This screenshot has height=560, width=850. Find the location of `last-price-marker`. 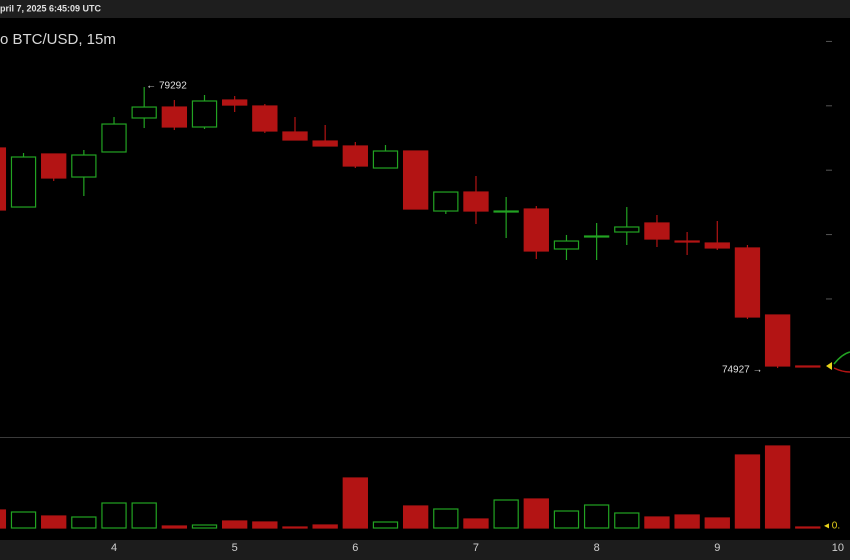

last-price-marker is located at coordinates (829, 366).